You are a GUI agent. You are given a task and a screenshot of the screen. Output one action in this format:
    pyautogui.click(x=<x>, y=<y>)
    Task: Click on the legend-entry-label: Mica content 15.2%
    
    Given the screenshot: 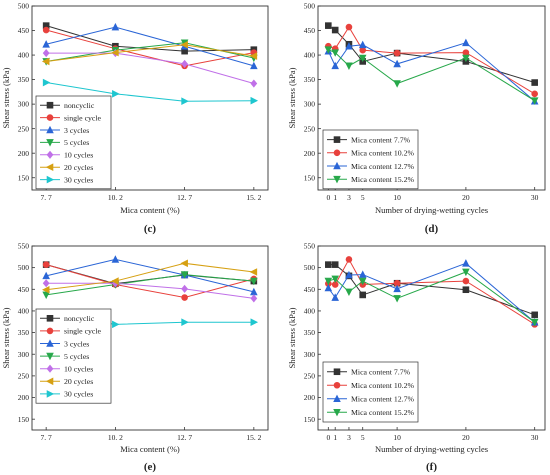 What is the action you would take?
    pyautogui.click(x=383, y=412)
    